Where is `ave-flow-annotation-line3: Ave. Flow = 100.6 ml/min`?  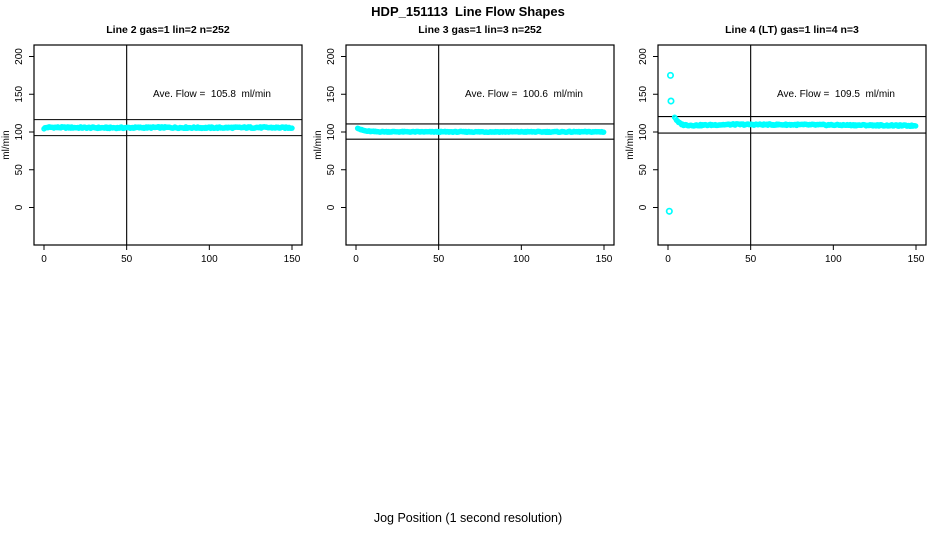
ave-flow-annotation-line3: Ave. Flow = 100.6 ml/min is located at coordinates (524, 94).